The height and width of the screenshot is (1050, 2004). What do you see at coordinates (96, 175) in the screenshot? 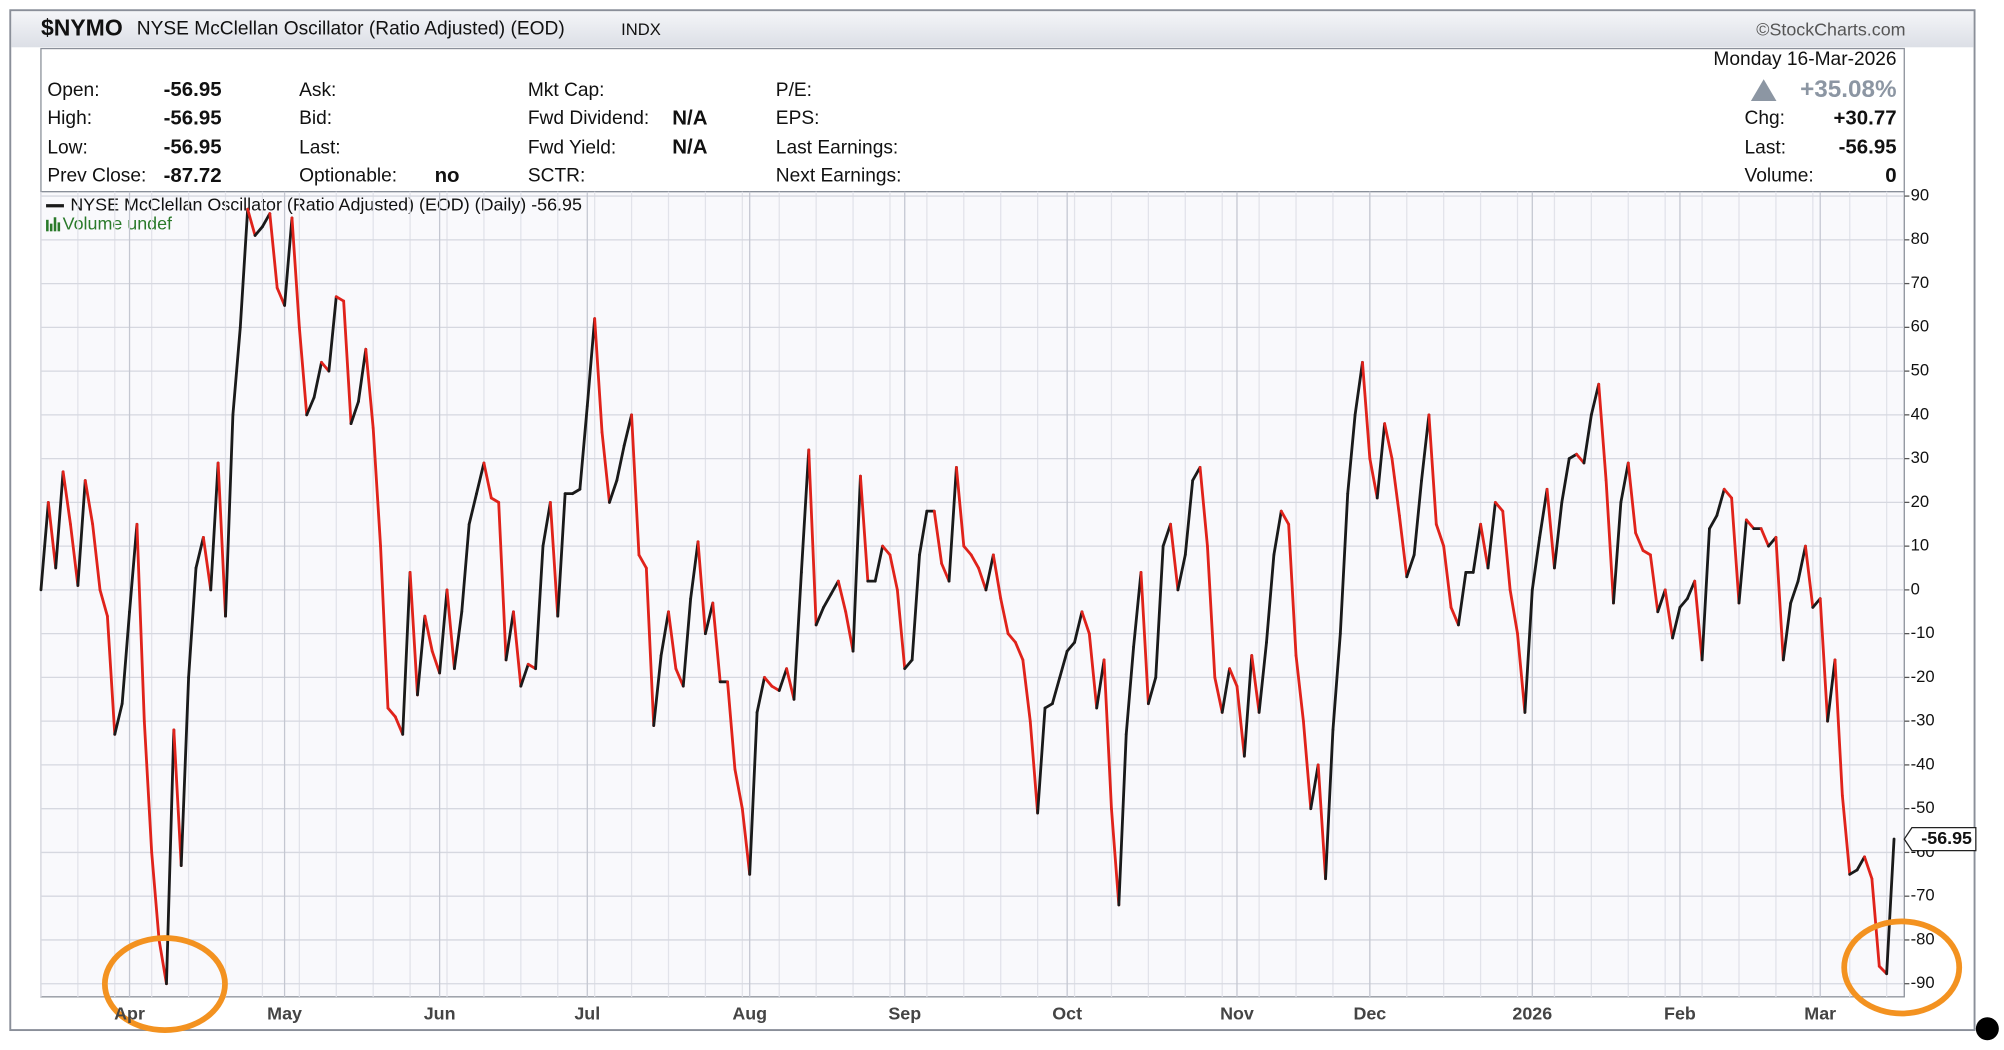
I see `field-label: Prev Close:` at bounding box center [96, 175].